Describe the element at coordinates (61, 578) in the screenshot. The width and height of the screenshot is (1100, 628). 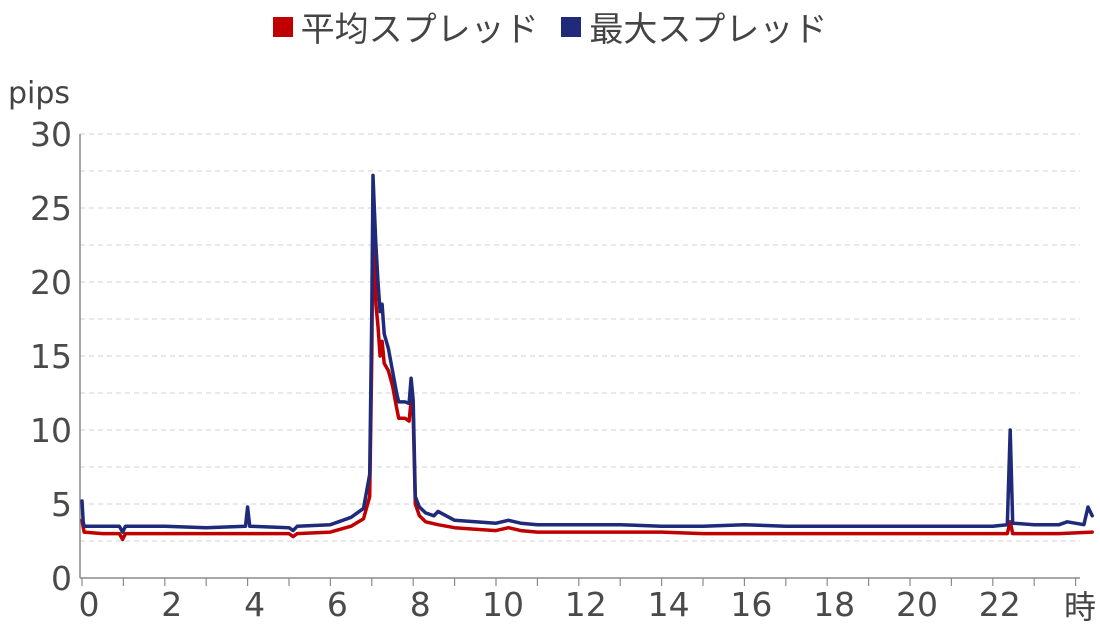
I see `y-tick-label: 0` at that location.